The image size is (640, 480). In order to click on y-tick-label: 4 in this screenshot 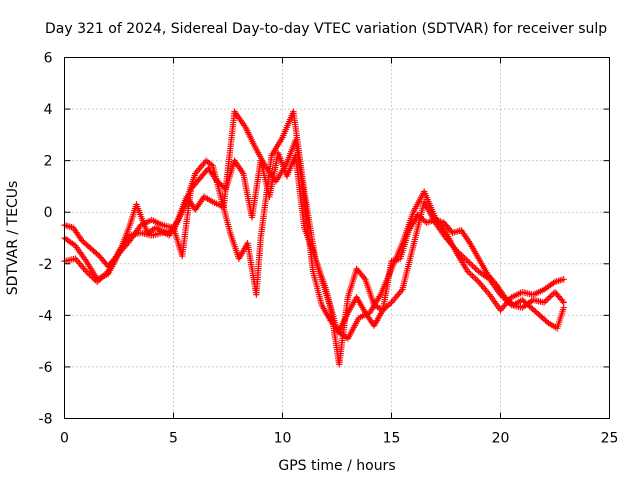, I will do `click(48, 110)`.